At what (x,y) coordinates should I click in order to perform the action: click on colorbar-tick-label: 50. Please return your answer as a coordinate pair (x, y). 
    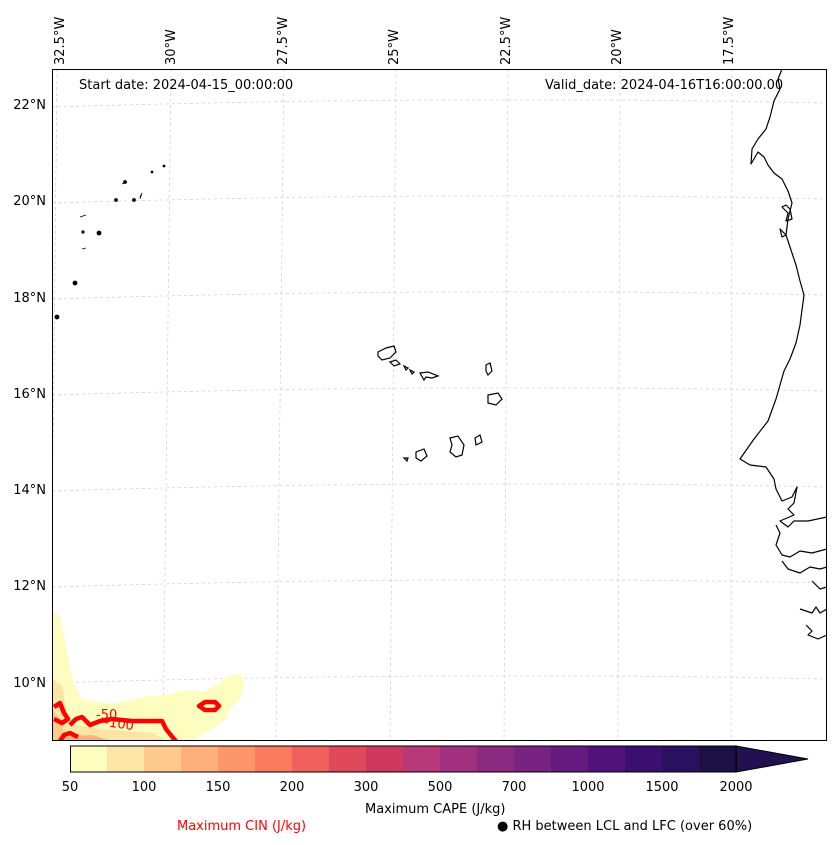
    Looking at the image, I should click on (70, 787).